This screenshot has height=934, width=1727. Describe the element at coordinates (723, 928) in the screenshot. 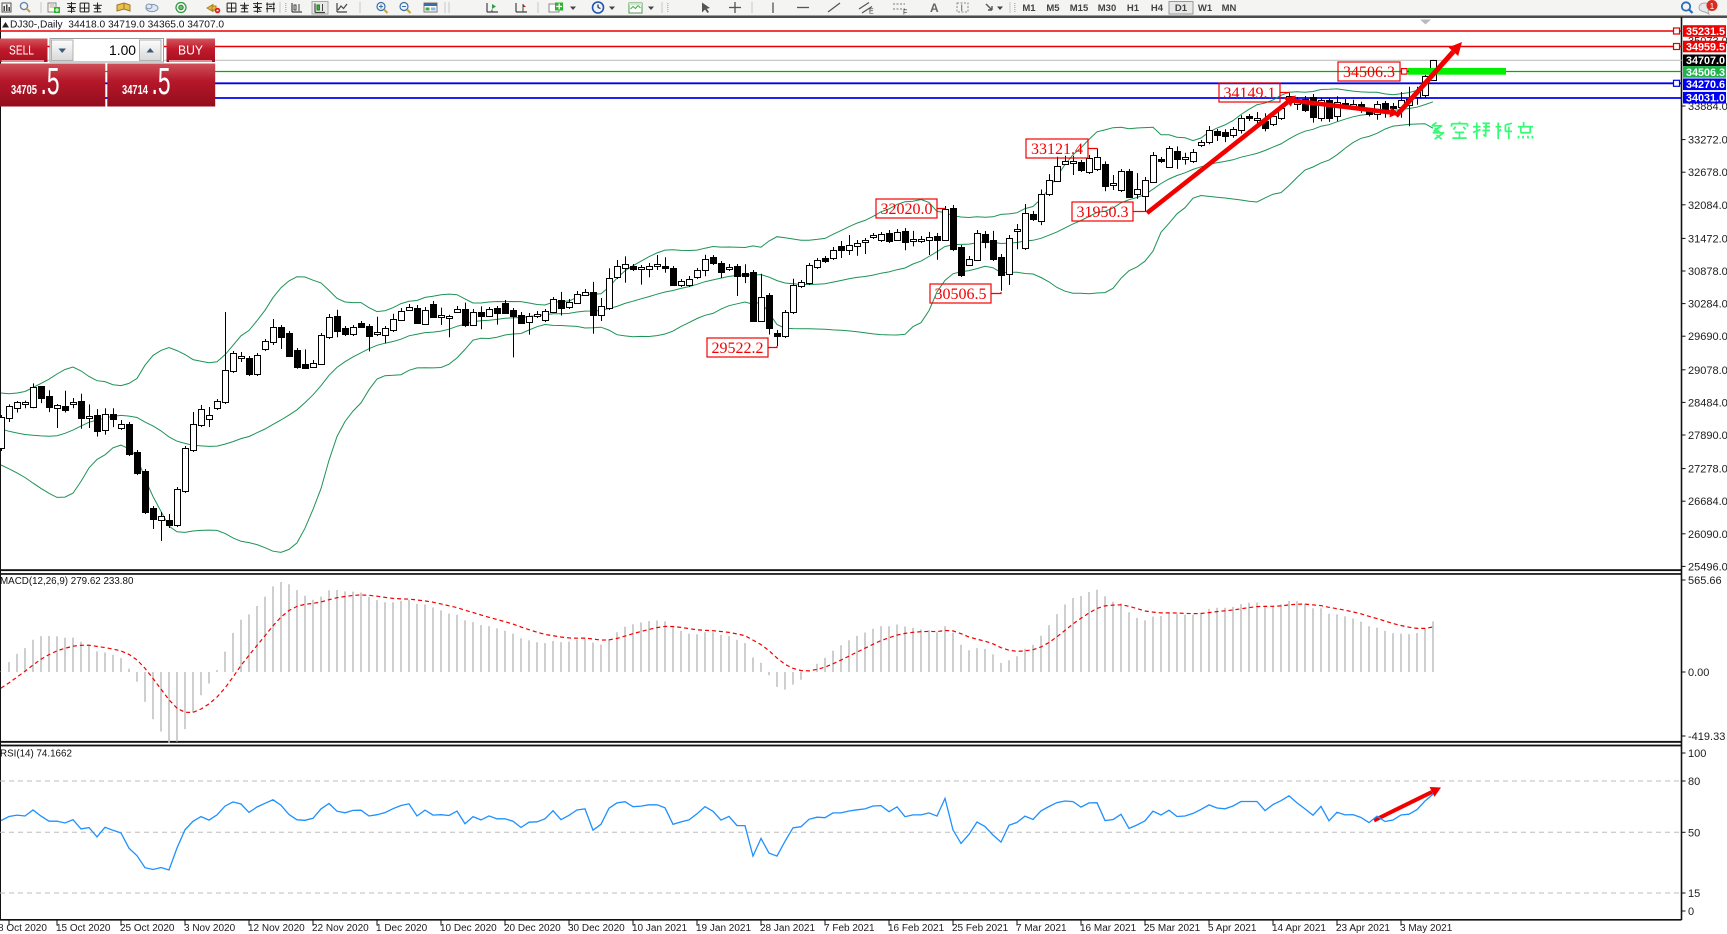

I see `svg-text: 19 Jan 2021` at that location.